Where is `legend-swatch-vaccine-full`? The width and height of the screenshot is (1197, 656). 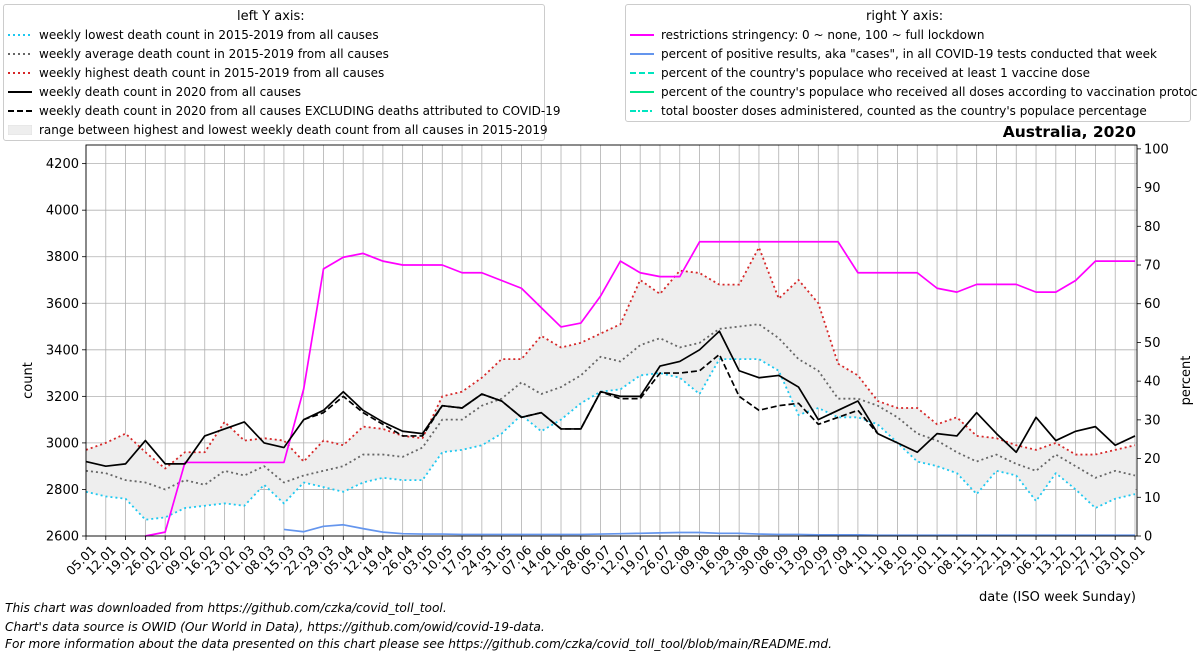 legend-swatch-vaccine-full is located at coordinates (642, 92).